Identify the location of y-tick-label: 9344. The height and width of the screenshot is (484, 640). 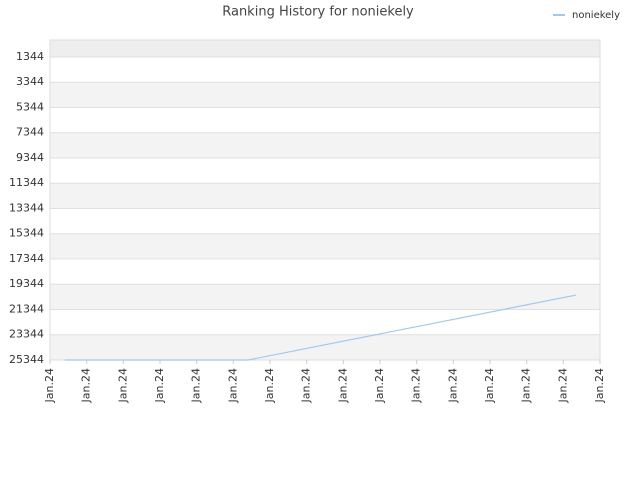
(30, 157).